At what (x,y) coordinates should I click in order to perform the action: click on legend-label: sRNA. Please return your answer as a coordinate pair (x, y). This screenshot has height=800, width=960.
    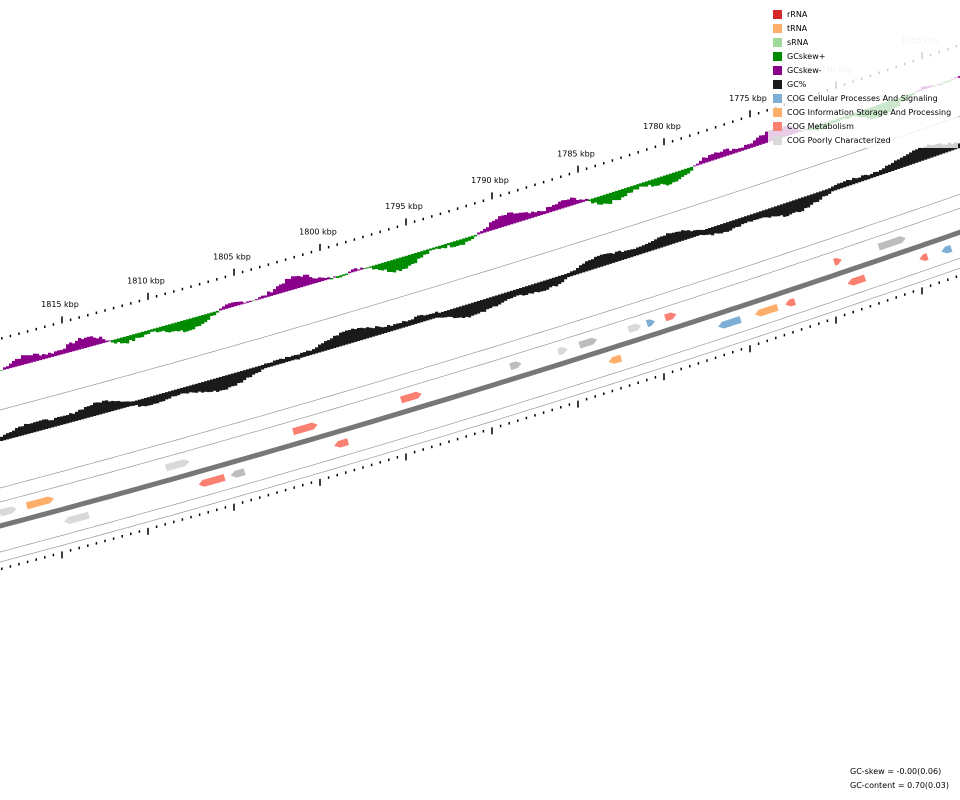
    Looking at the image, I should click on (798, 42).